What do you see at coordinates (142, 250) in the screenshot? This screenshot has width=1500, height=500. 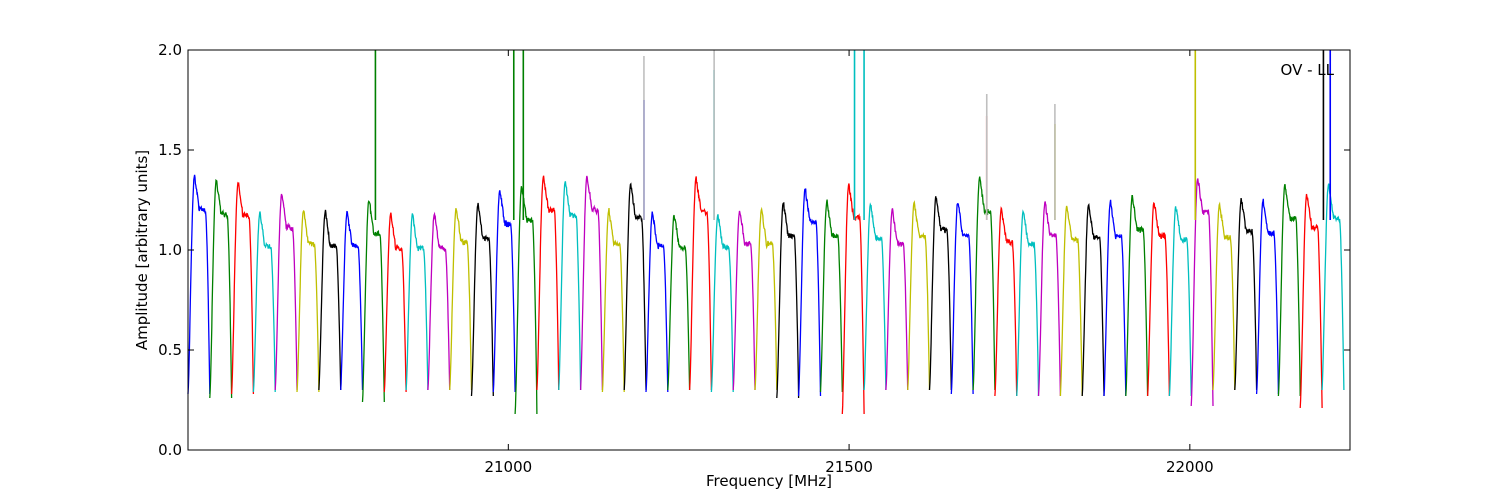 I see `y-axis-label: Amplitude [arbitrary units]` at bounding box center [142, 250].